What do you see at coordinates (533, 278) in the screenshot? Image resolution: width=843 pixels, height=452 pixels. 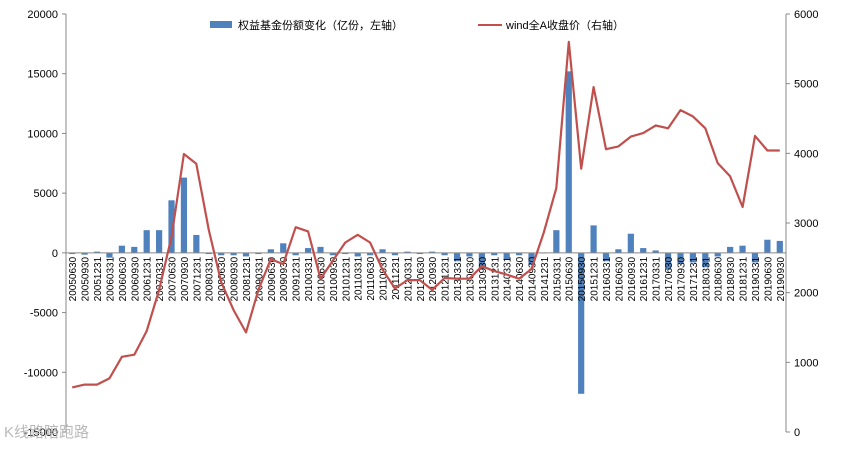 I see `x-tick-label: 20140930` at bounding box center [533, 278].